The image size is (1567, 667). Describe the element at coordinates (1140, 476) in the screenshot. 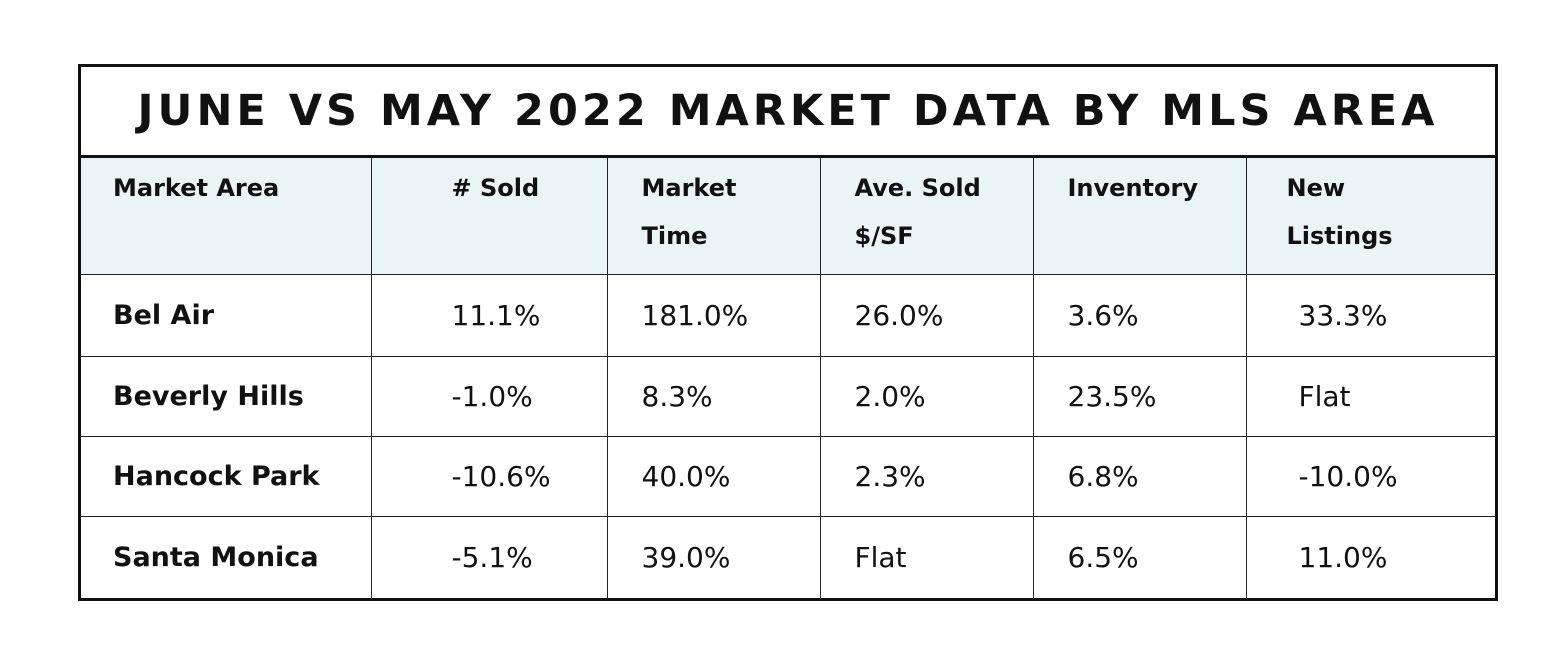

I see `cell-inventory: 6.8%` at that location.